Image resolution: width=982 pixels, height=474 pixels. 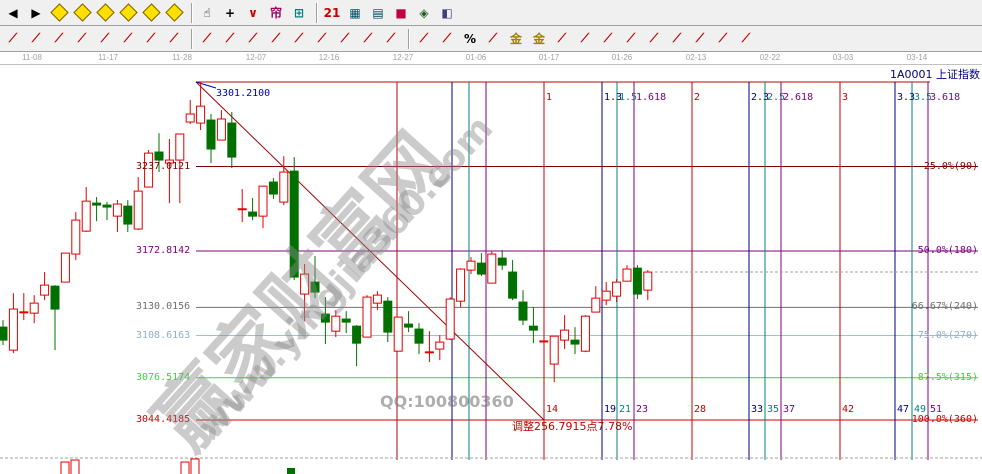 I want to click on fib-percent-icon: ⟋, so click(x=447, y=38).